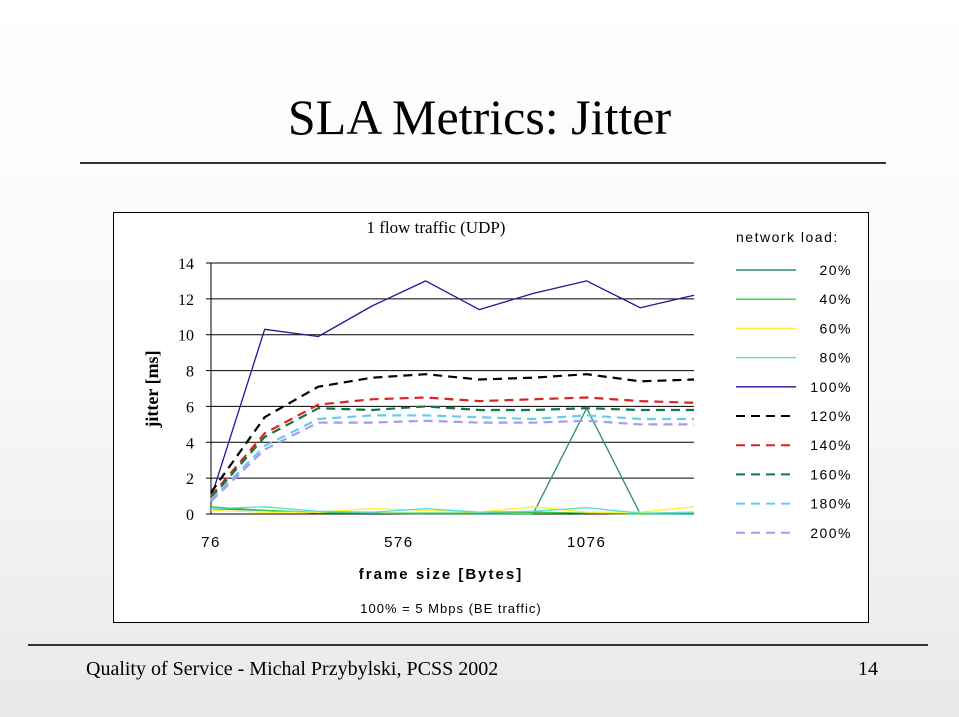  I want to click on legend-label-80pct: 80%, so click(835, 358).